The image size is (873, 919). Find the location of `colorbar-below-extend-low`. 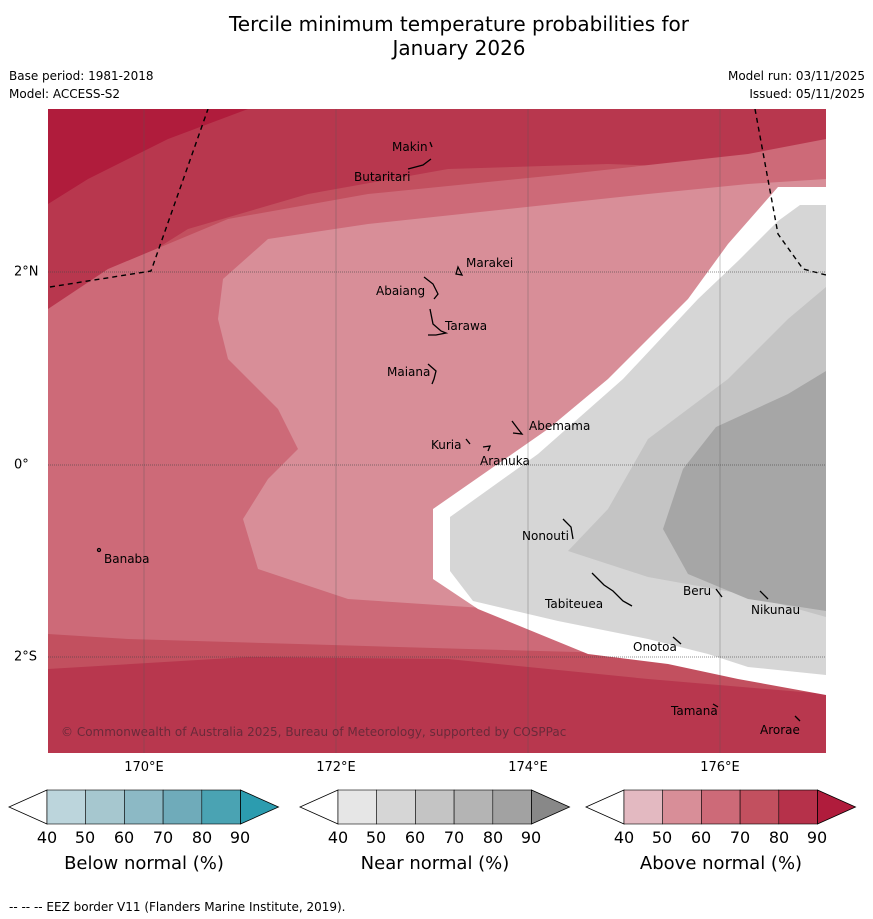

colorbar-below-extend-low is located at coordinates (28, 807).